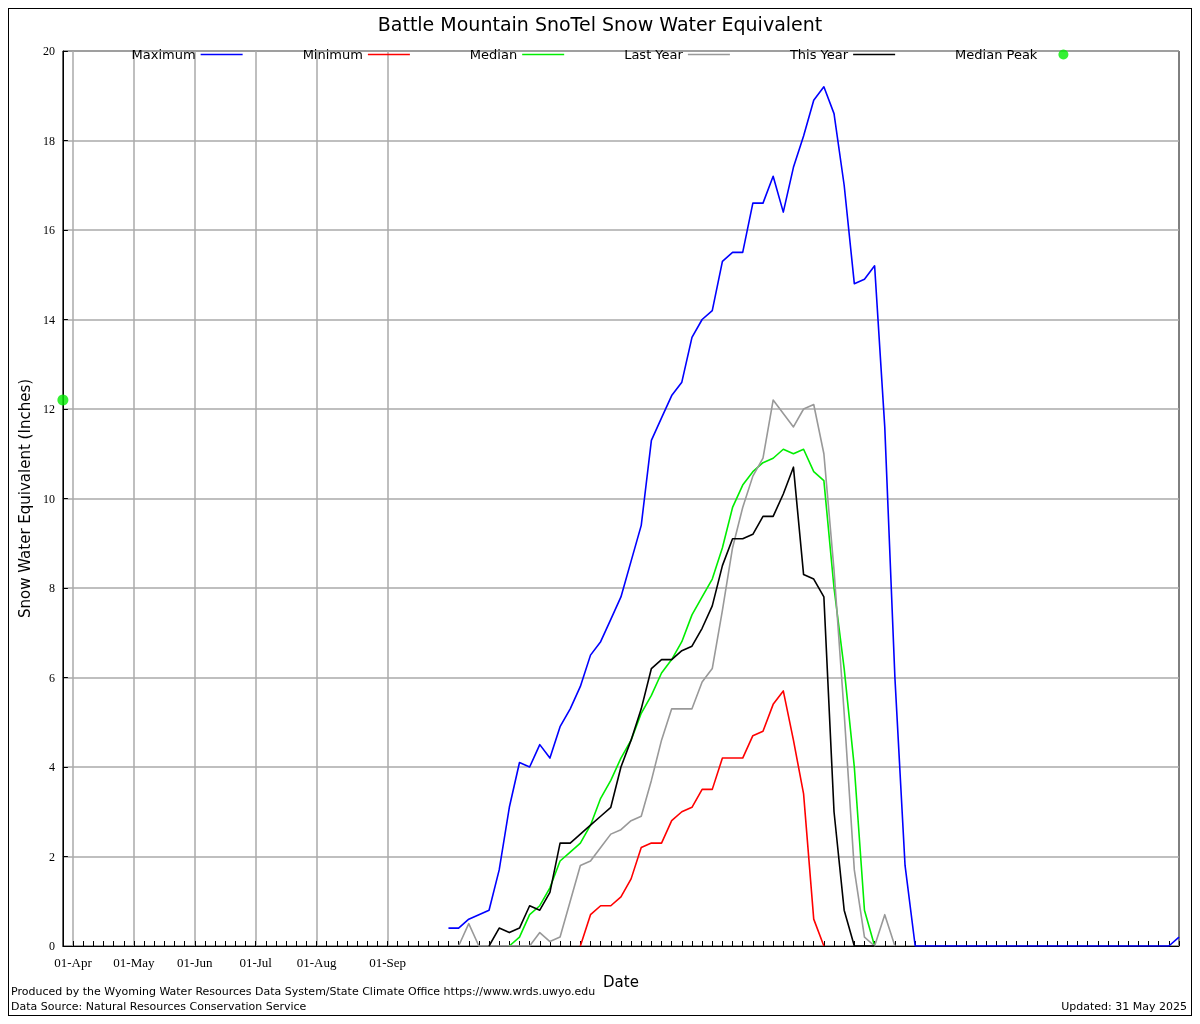 This screenshot has width=1200, height=1024. Describe the element at coordinates (159, 1006) in the screenshot. I see `source-note: Data Source: Natural Resources Conservation Service` at that location.